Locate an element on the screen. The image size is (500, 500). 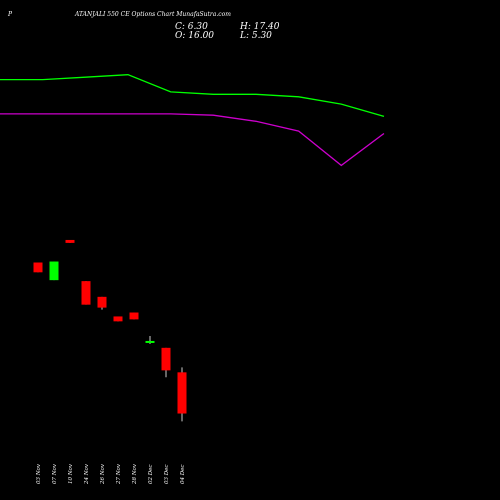
candle-07-nov is located at coordinates (54, 271).